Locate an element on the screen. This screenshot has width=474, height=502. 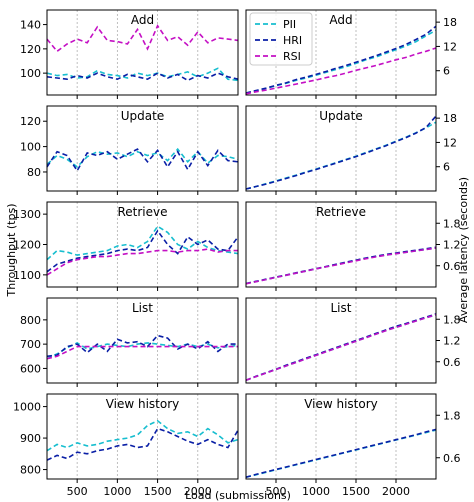
panel-update-throughput: Update 80 100 120 is located at coordinates (129, 150).